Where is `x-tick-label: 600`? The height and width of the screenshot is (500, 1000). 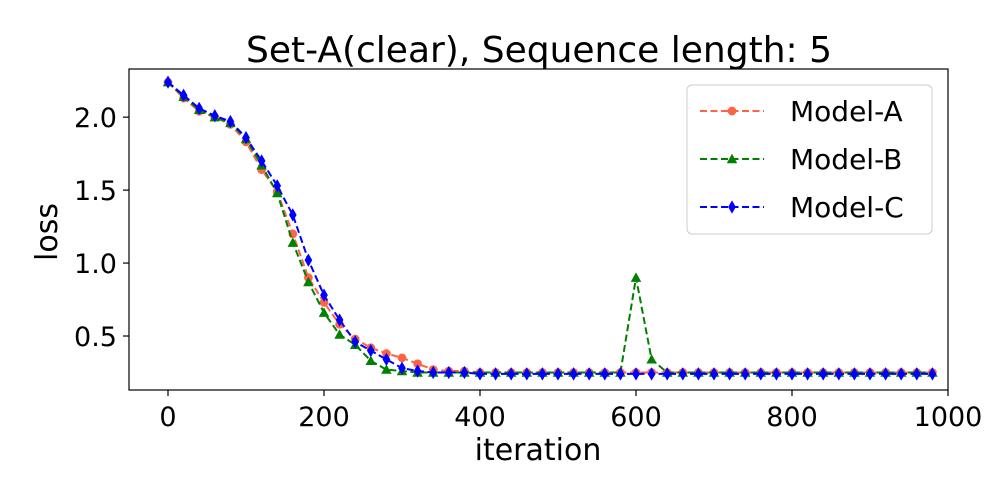 x-tick-label: 600 is located at coordinates (636, 417).